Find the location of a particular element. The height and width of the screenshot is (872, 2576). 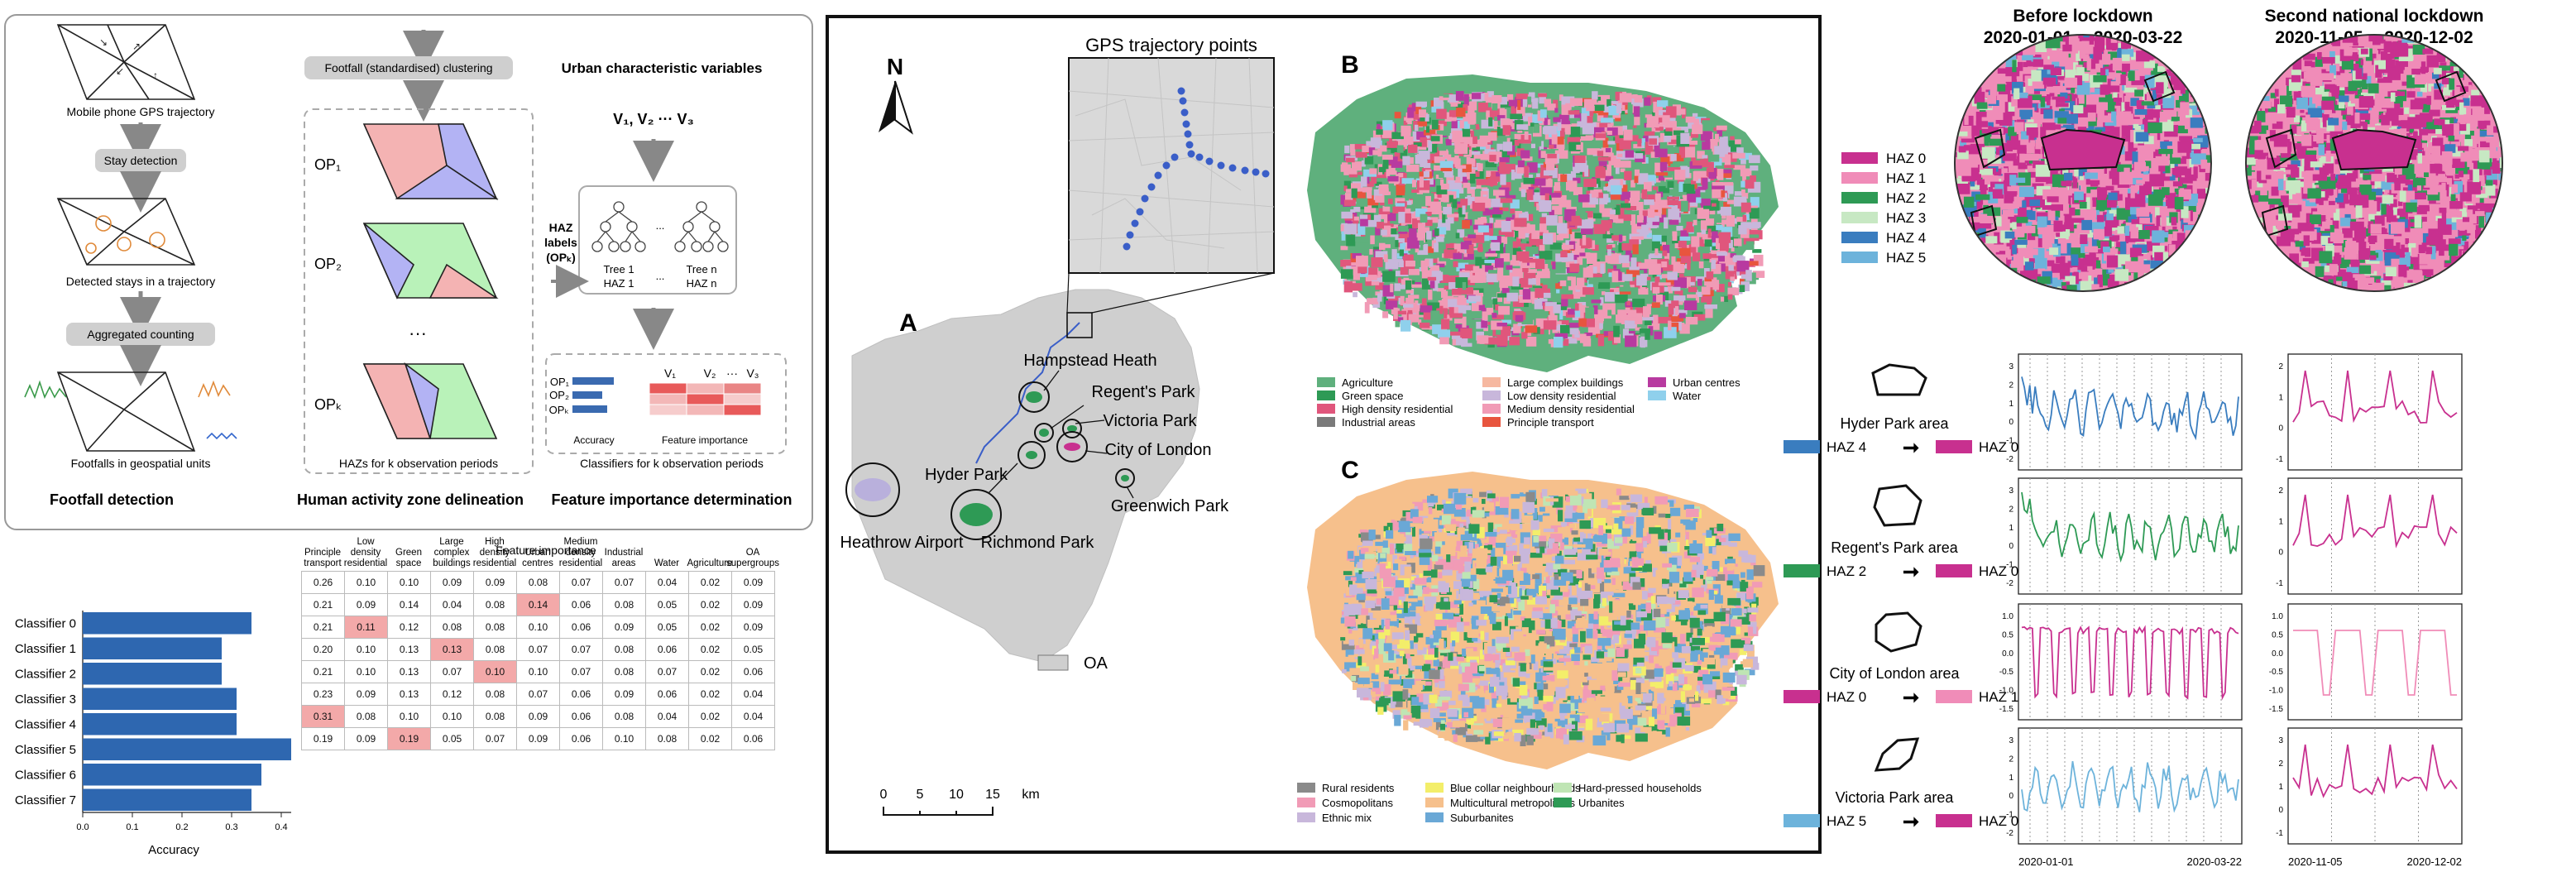

classifier-label: Classifier 0 is located at coordinates (45, 623).